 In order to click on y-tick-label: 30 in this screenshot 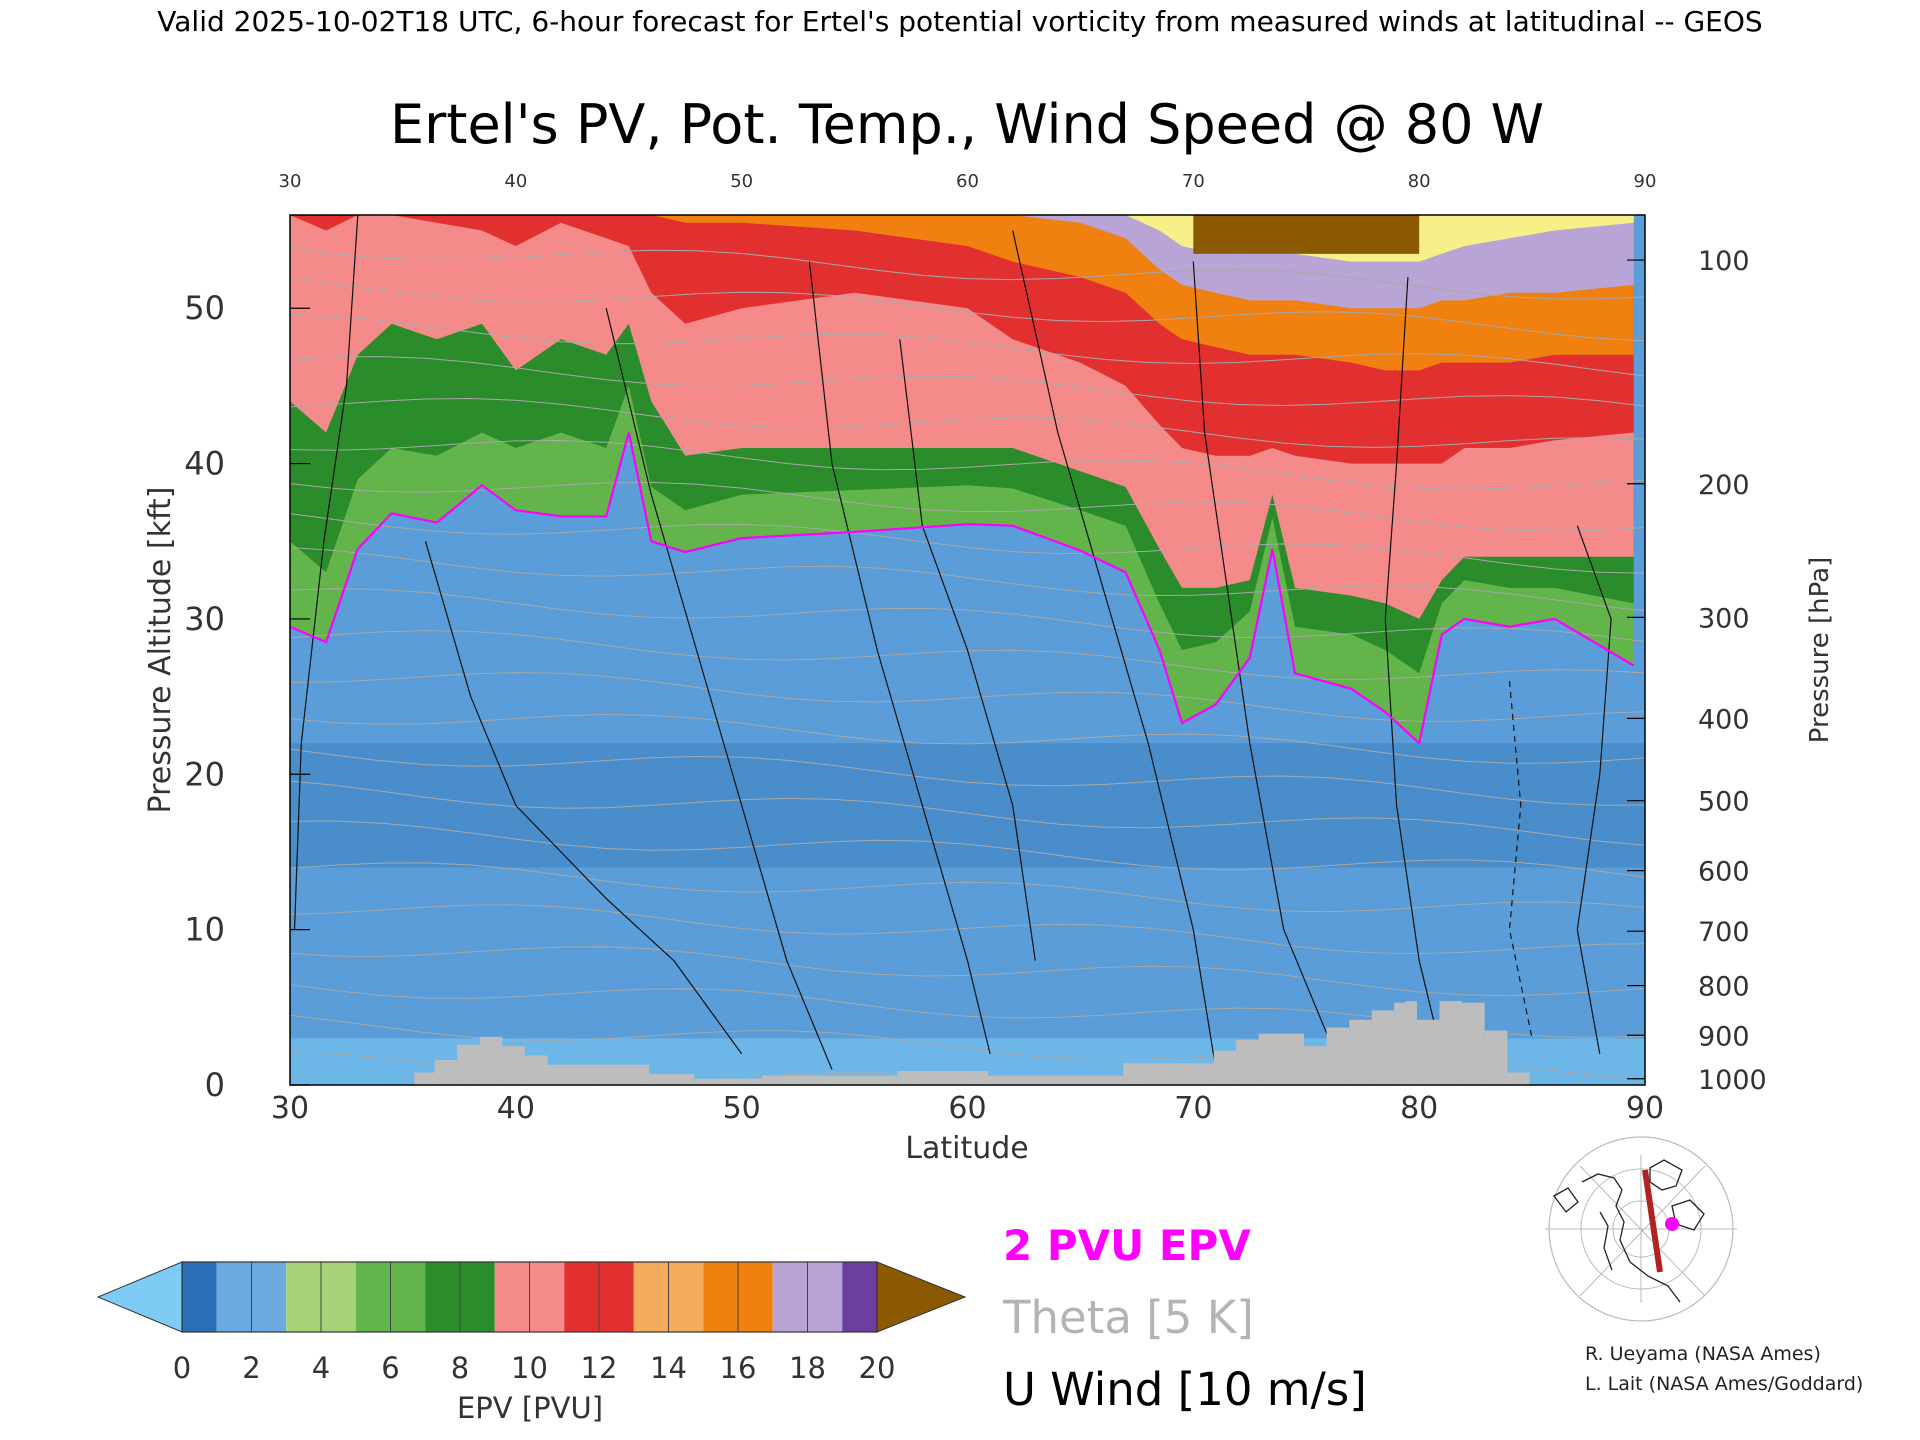, I will do `click(204, 619)`.